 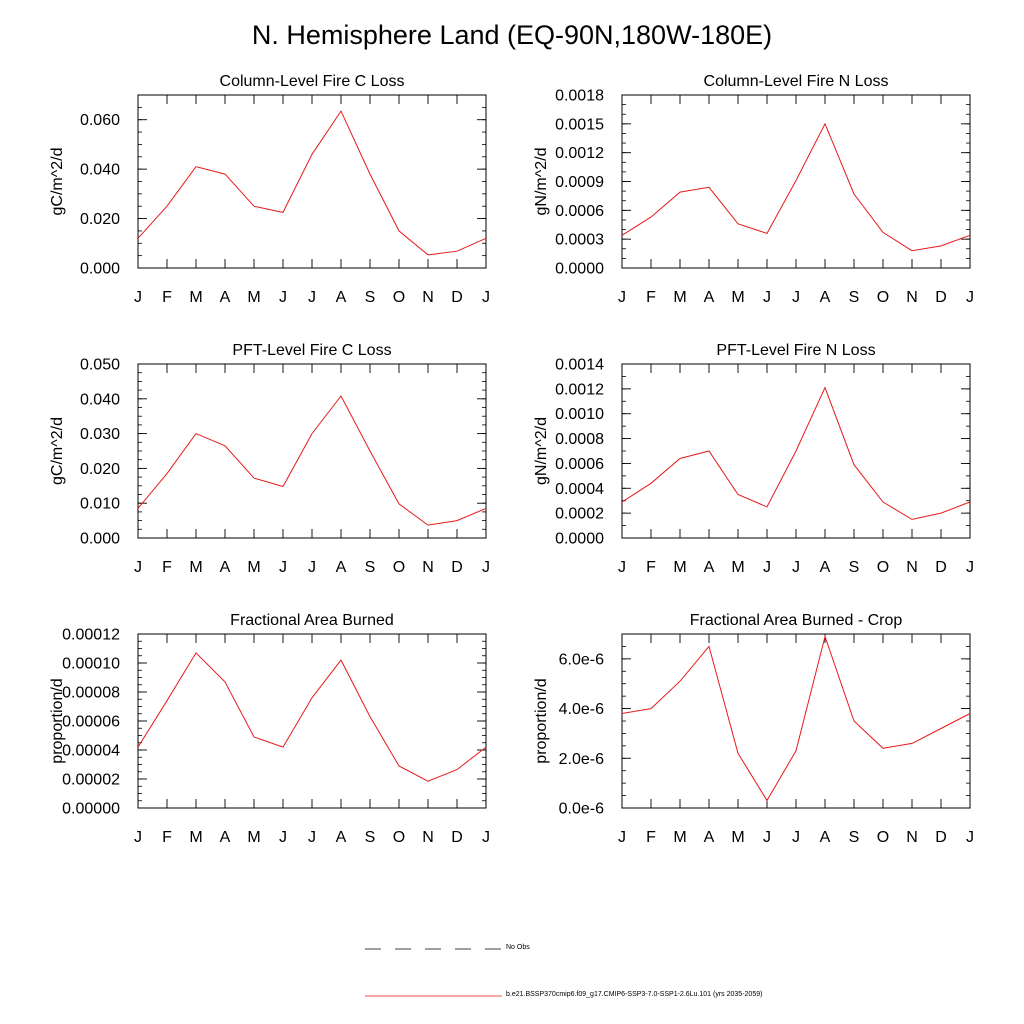 I want to click on y-tick-label: 0.00012, so click(x=91, y=635).